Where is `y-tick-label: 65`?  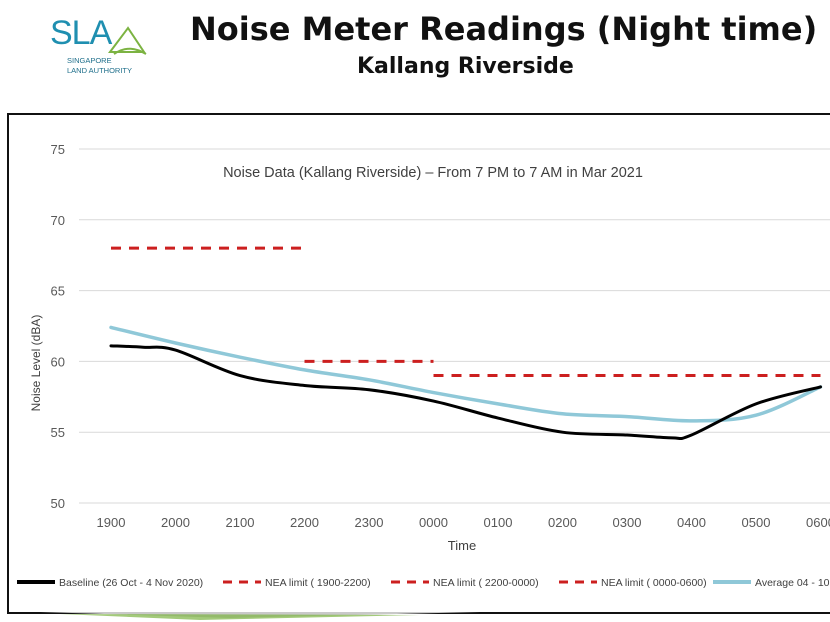
y-tick-label: 65 is located at coordinates (58, 291).